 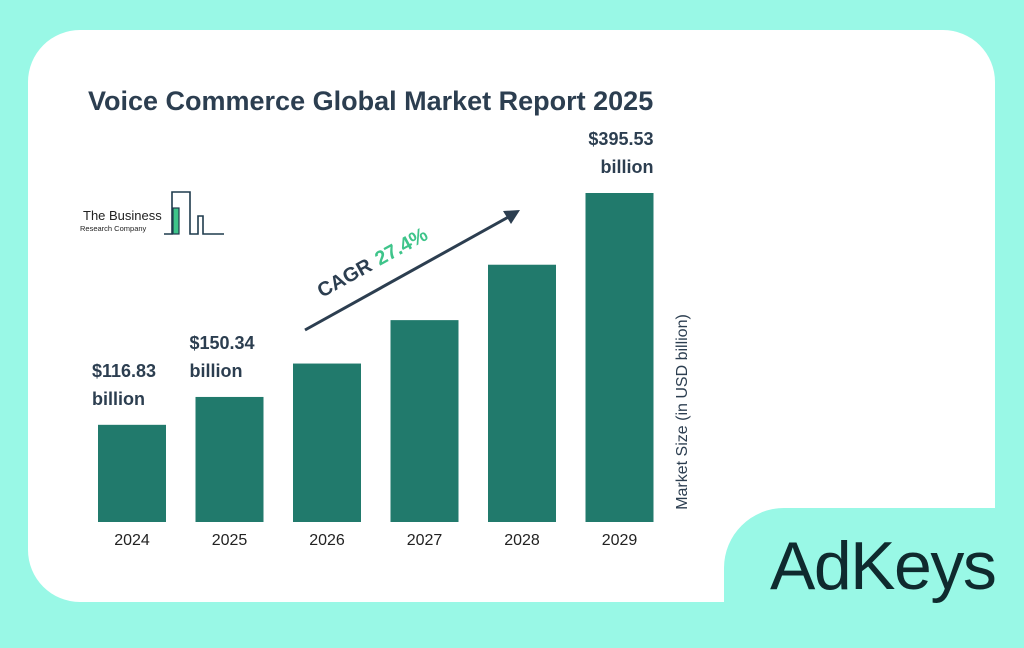 What do you see at coordinates (883, 566) in the screenshot?
I see `brand-logo: AdKeys` at bounding box center [883, 566].